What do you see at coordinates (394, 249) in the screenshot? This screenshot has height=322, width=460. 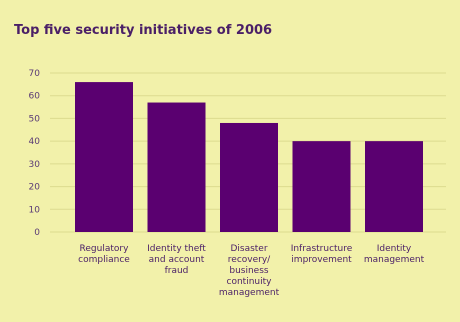 I see `x-category-label-line: Identity` at bounding box center [394, 249].